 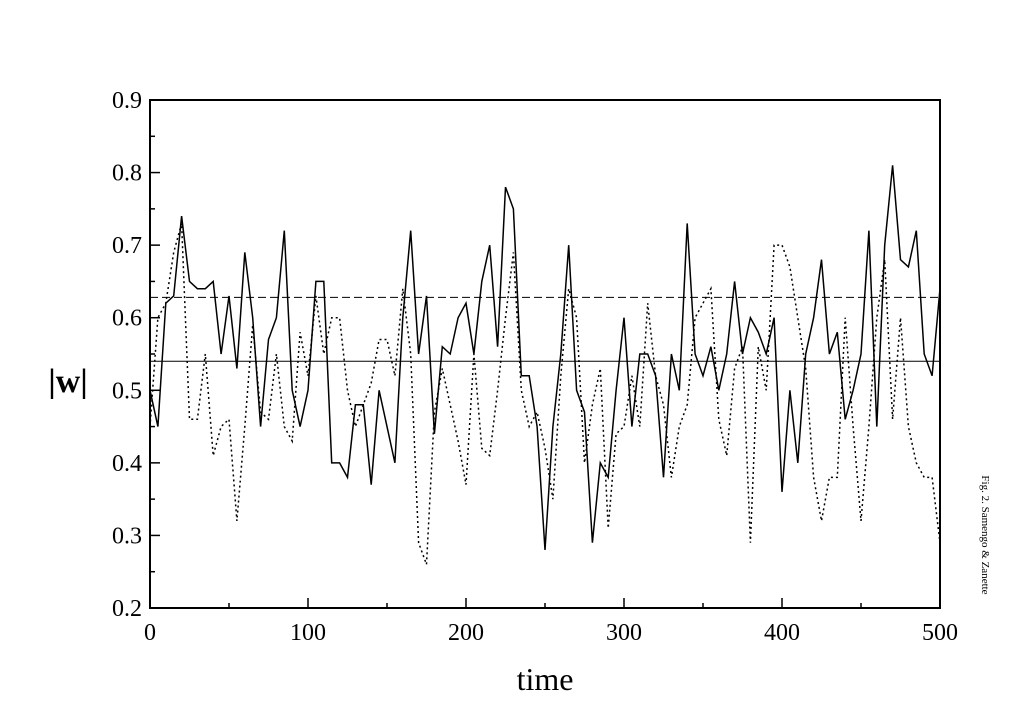 I want to click on y-tick-label: 0.9, so click(x=127, y=101).